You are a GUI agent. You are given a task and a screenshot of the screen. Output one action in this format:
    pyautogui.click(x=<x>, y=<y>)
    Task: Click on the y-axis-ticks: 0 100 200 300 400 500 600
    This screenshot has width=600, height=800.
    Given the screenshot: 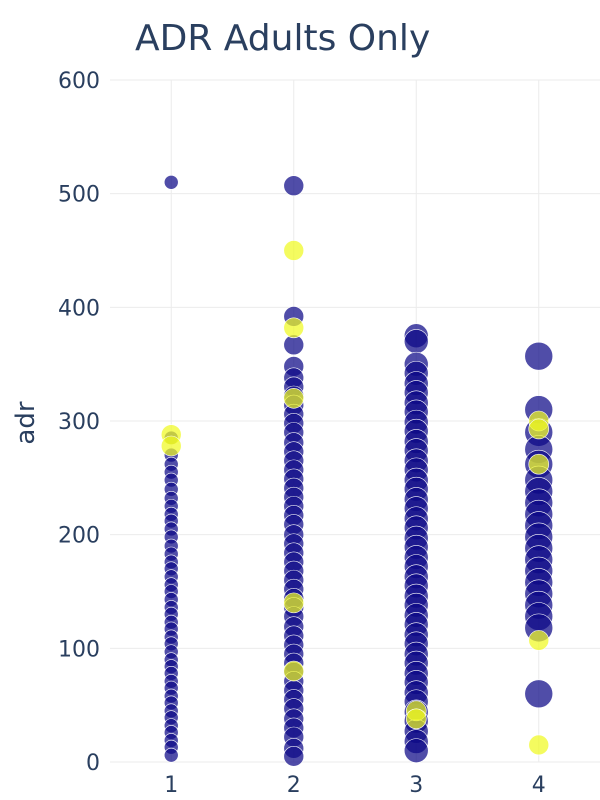 What is the action you would take?
    pyautogui.click(x=79, y=422)
    